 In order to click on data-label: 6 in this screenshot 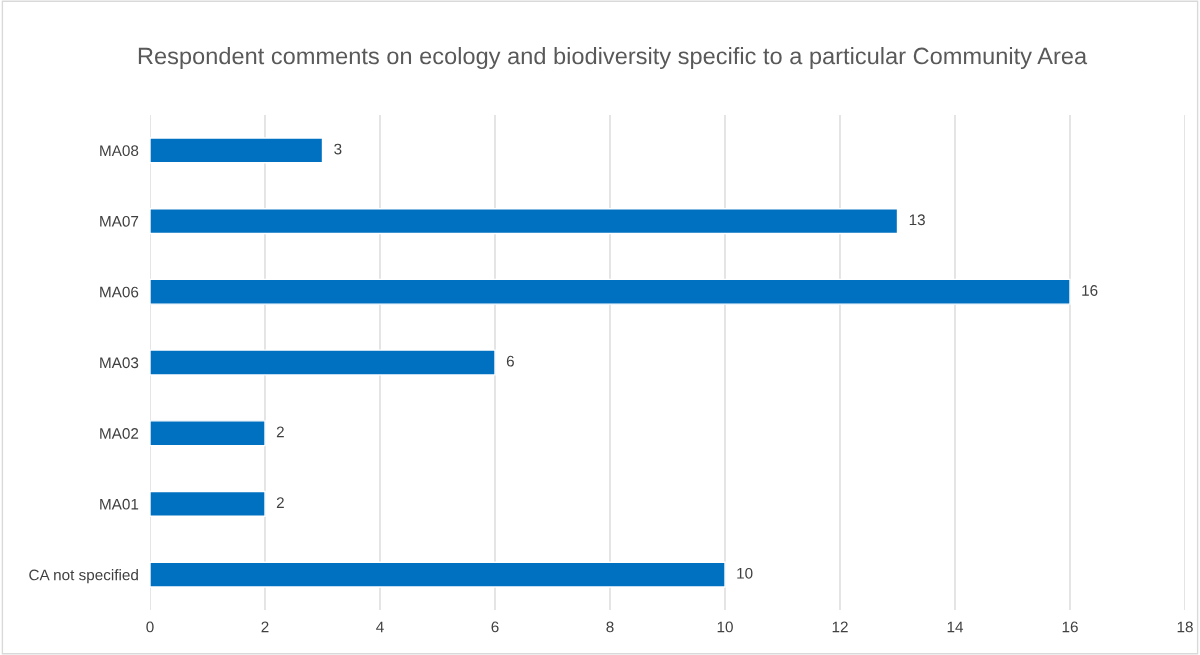, I will do `click(510, 361)`.